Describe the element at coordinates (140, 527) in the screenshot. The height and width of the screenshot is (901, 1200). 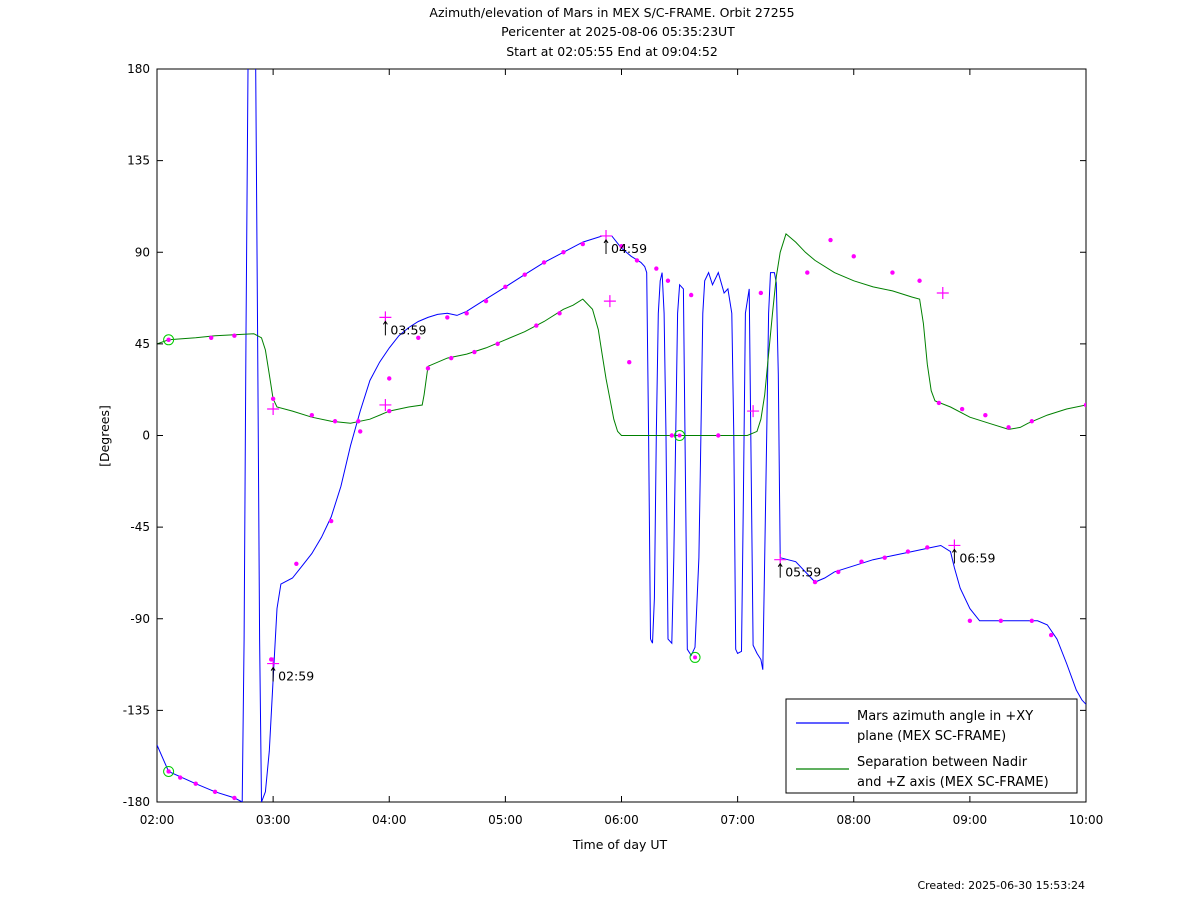
I see `y-tick-label: -45` at that location.